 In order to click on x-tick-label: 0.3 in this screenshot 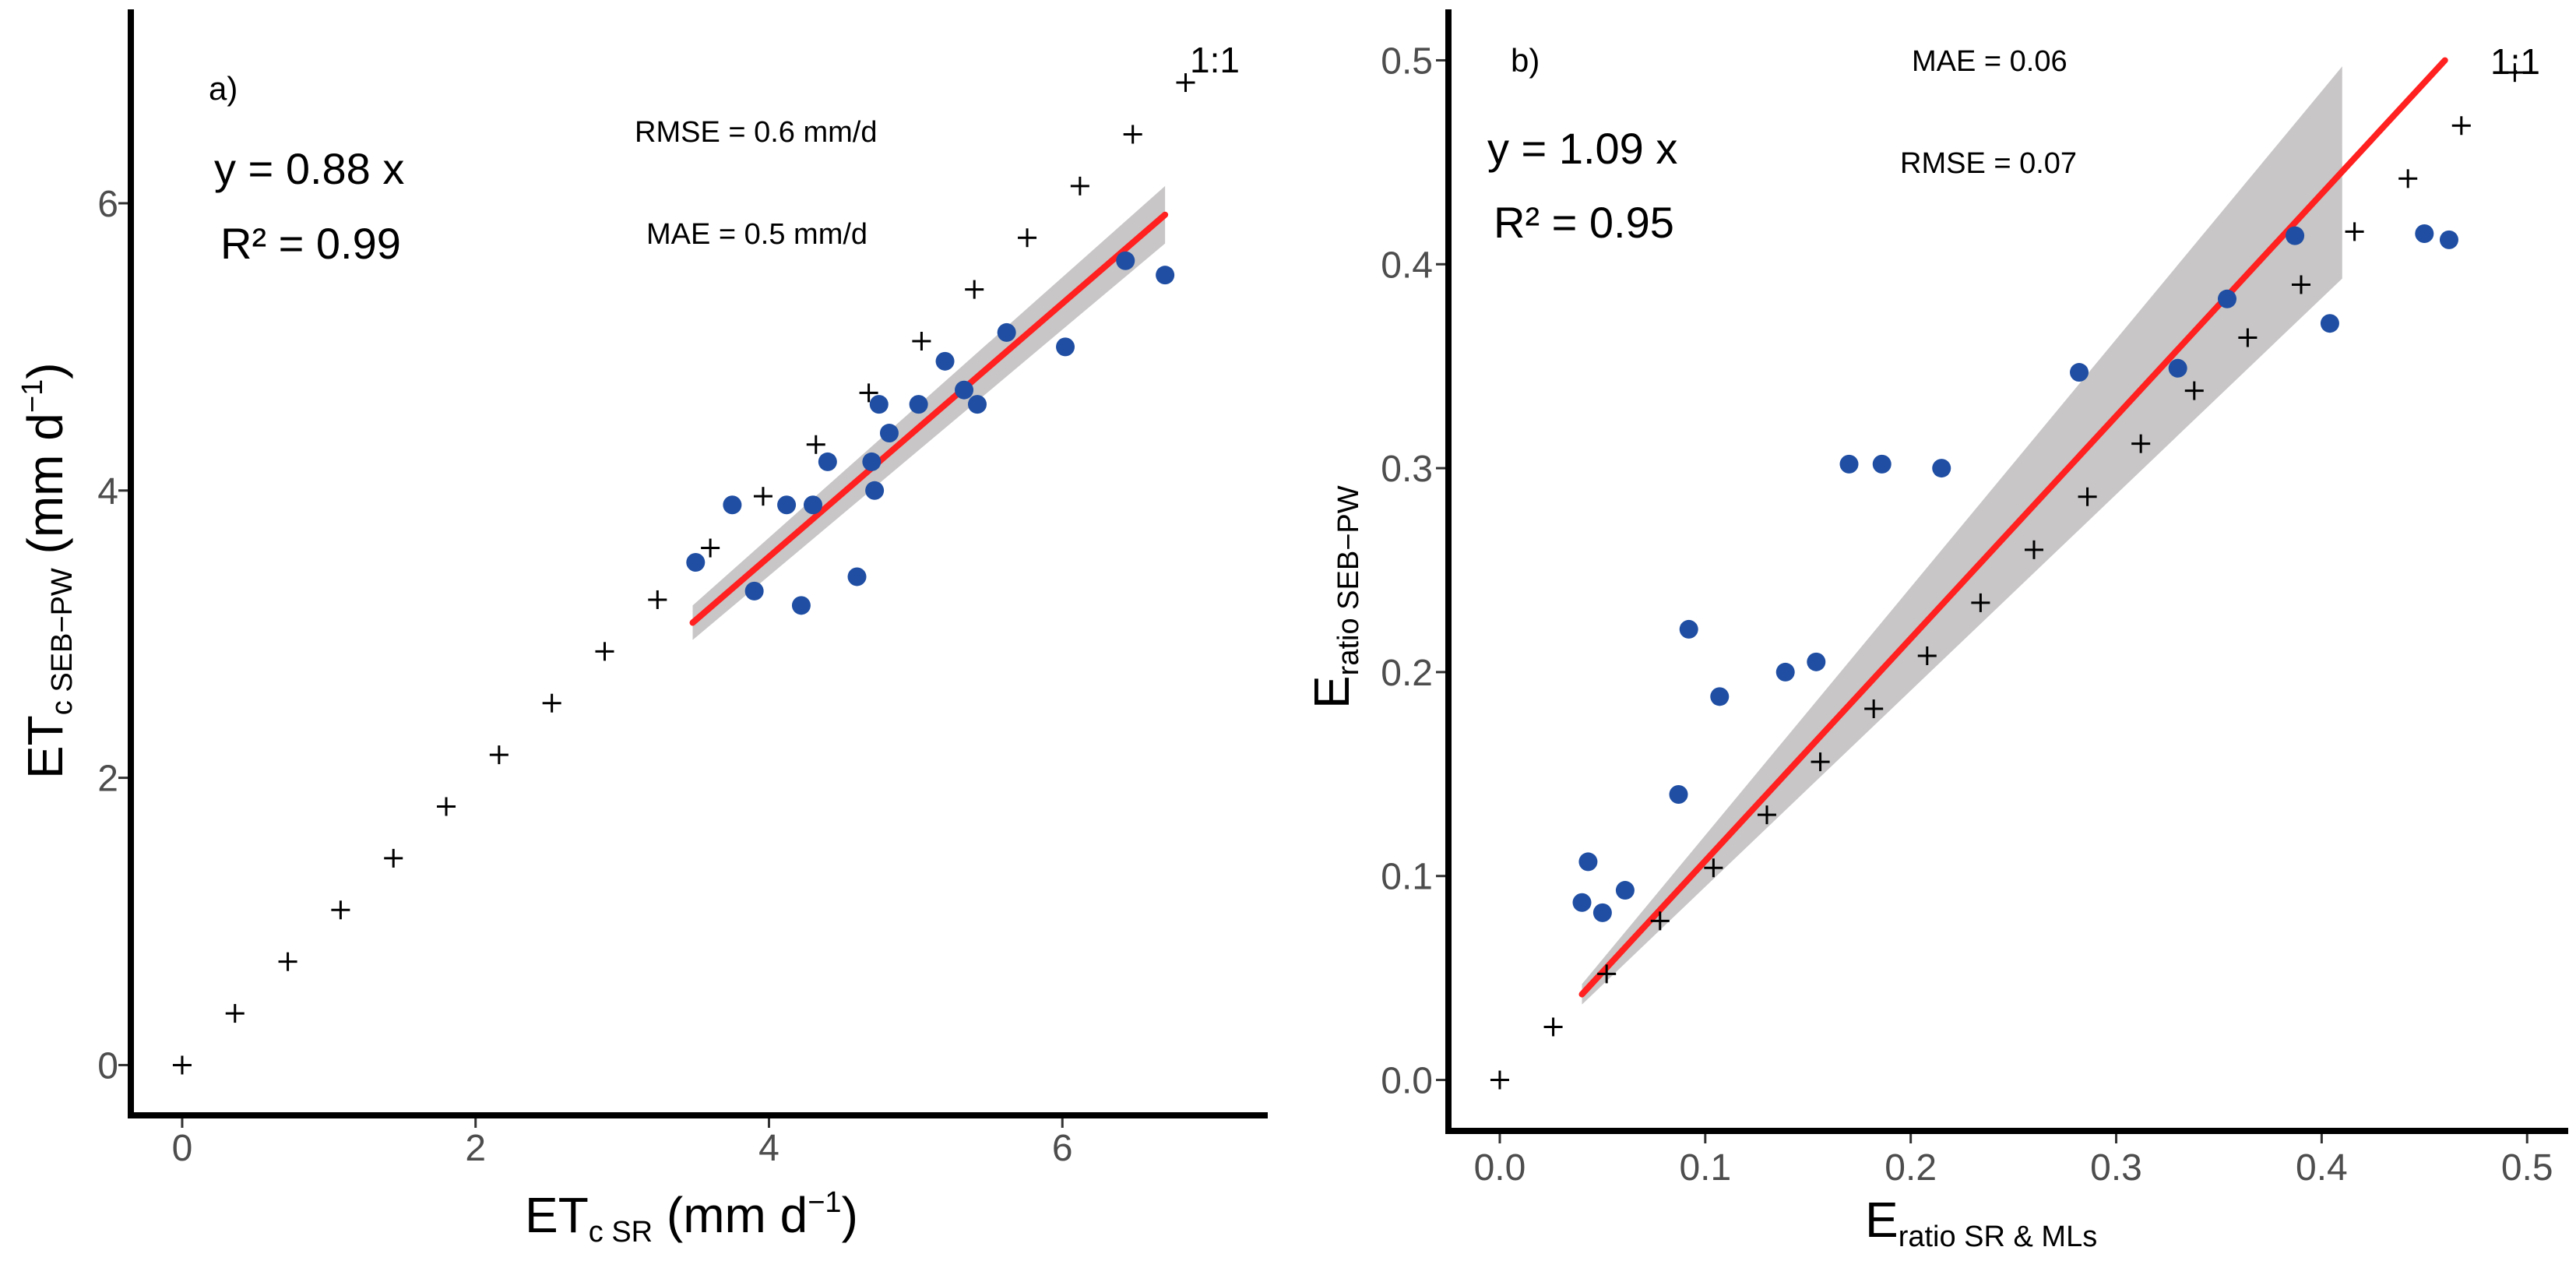, I will do `click(2116, 1168)`.